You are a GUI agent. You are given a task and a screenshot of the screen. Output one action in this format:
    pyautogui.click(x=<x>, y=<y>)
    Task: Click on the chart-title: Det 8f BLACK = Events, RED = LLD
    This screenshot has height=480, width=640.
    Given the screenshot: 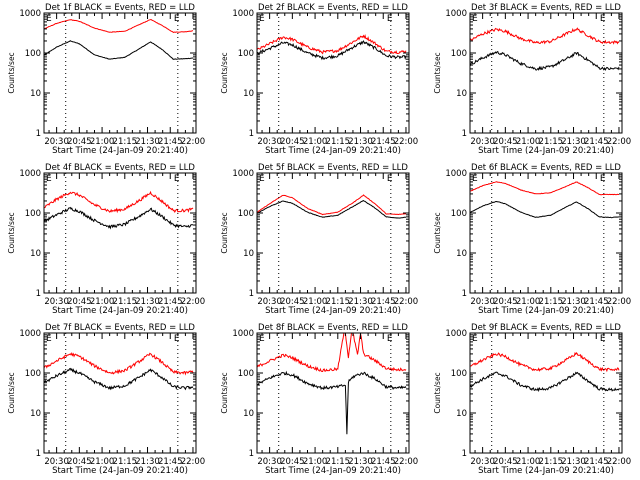 What is the action you would take?
    pyautogui.click(x=333, y=328)
    